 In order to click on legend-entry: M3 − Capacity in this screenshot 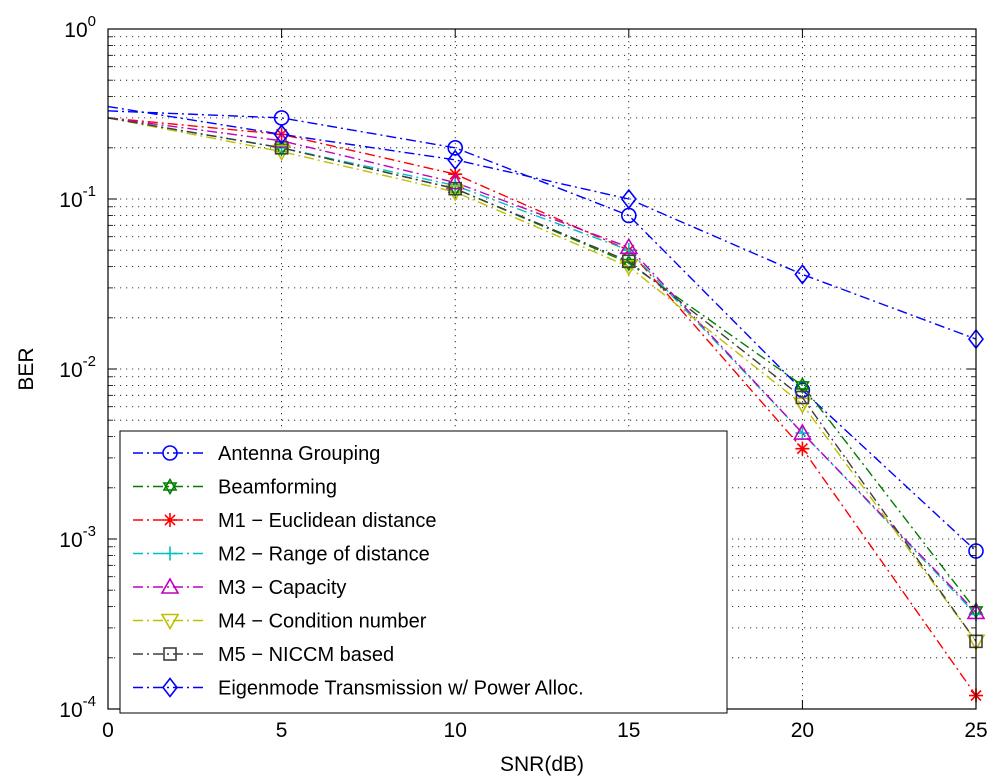, I will do `click(239, 588)`.